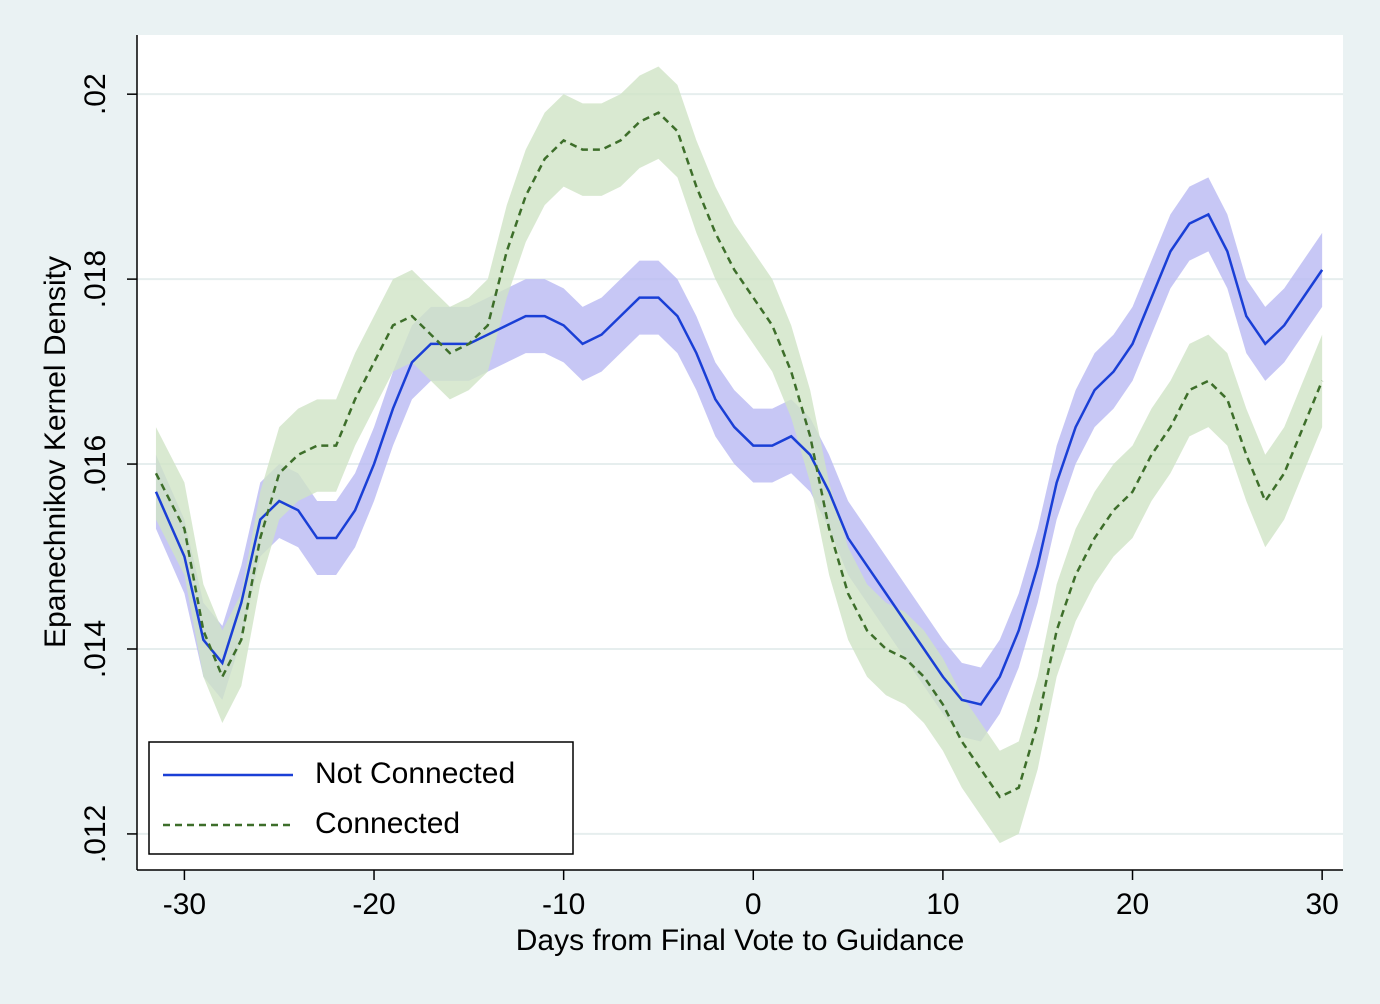 The image size is (1380, 1004). What do you see at coordinates (55, 452) in the screenshot?
I see `y-axis-title: Epanechnikov Kernel Density` at bounding box center [55, 452].